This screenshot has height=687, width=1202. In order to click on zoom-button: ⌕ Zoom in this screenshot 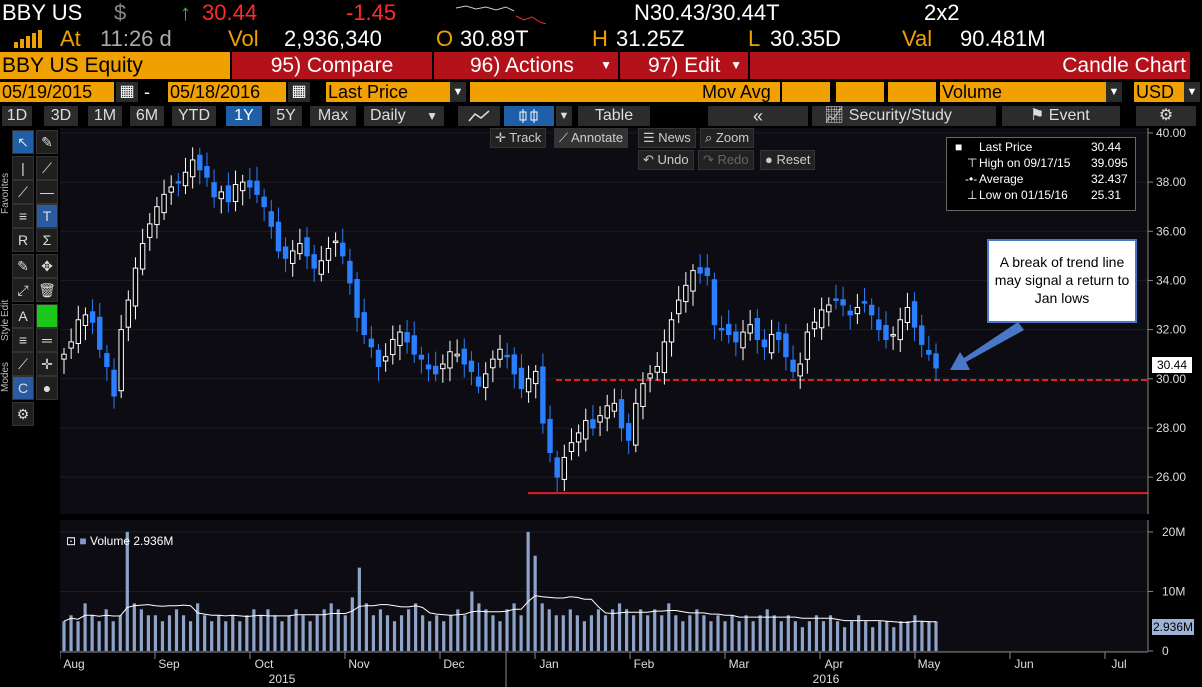, I will do `click(727, 138)`.